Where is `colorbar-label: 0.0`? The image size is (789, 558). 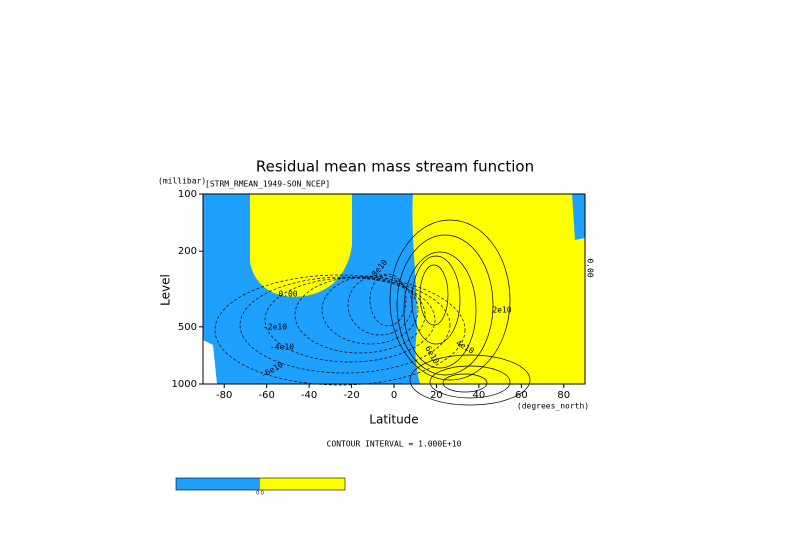
colorbar-label: 0.0 is located at coordinates (260, 494).